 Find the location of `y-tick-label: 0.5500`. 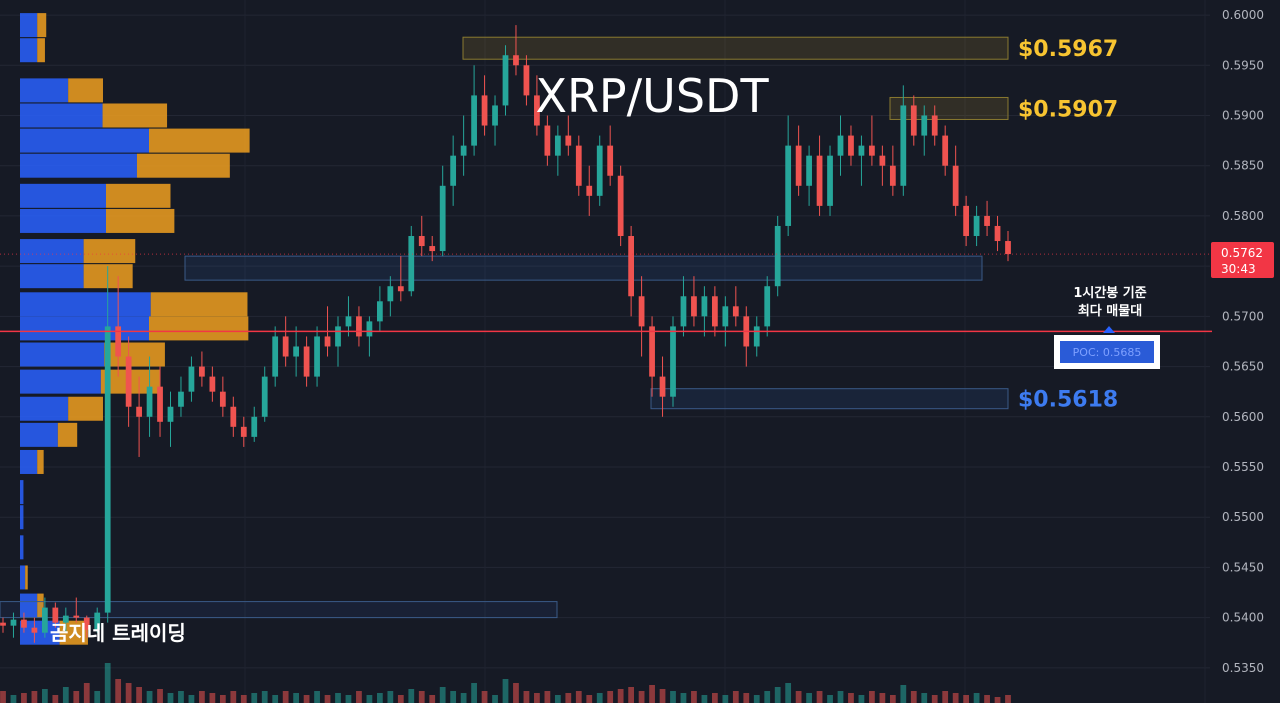

y-tick-label: 0.5500 is located at coordinates (1243, 517).